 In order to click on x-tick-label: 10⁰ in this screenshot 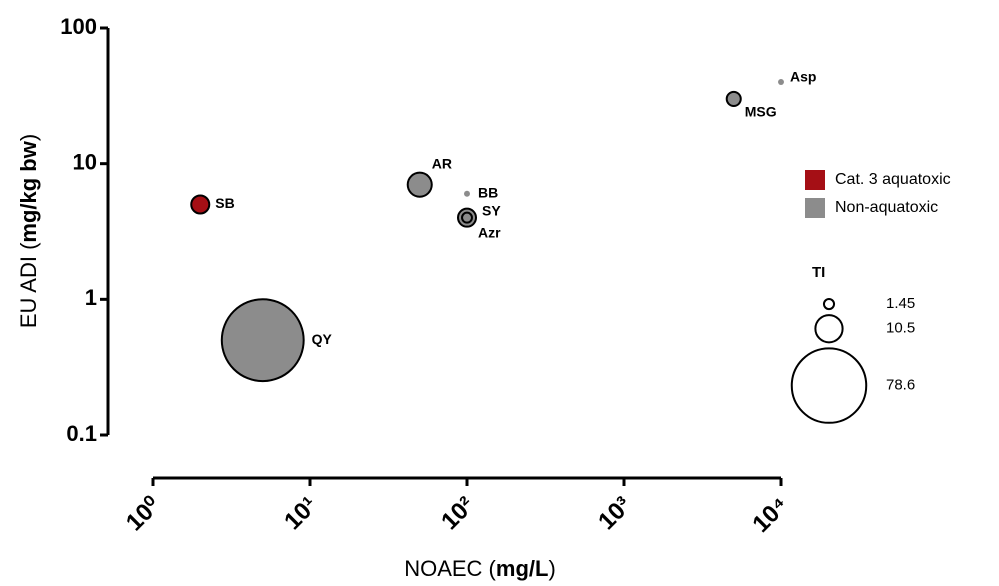, I will do `click(143, 513)`.